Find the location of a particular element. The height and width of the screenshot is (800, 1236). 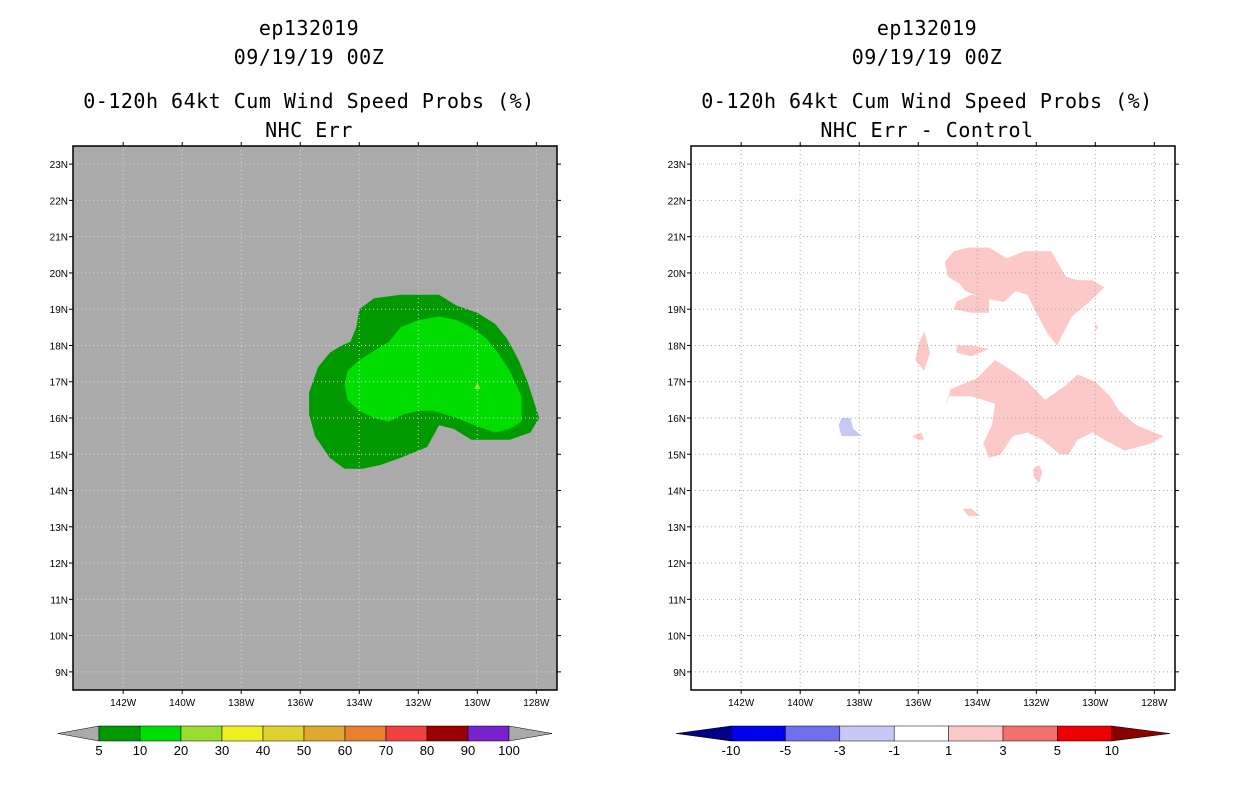

colorbar-label: 30 is located at coordinates (222, 750).